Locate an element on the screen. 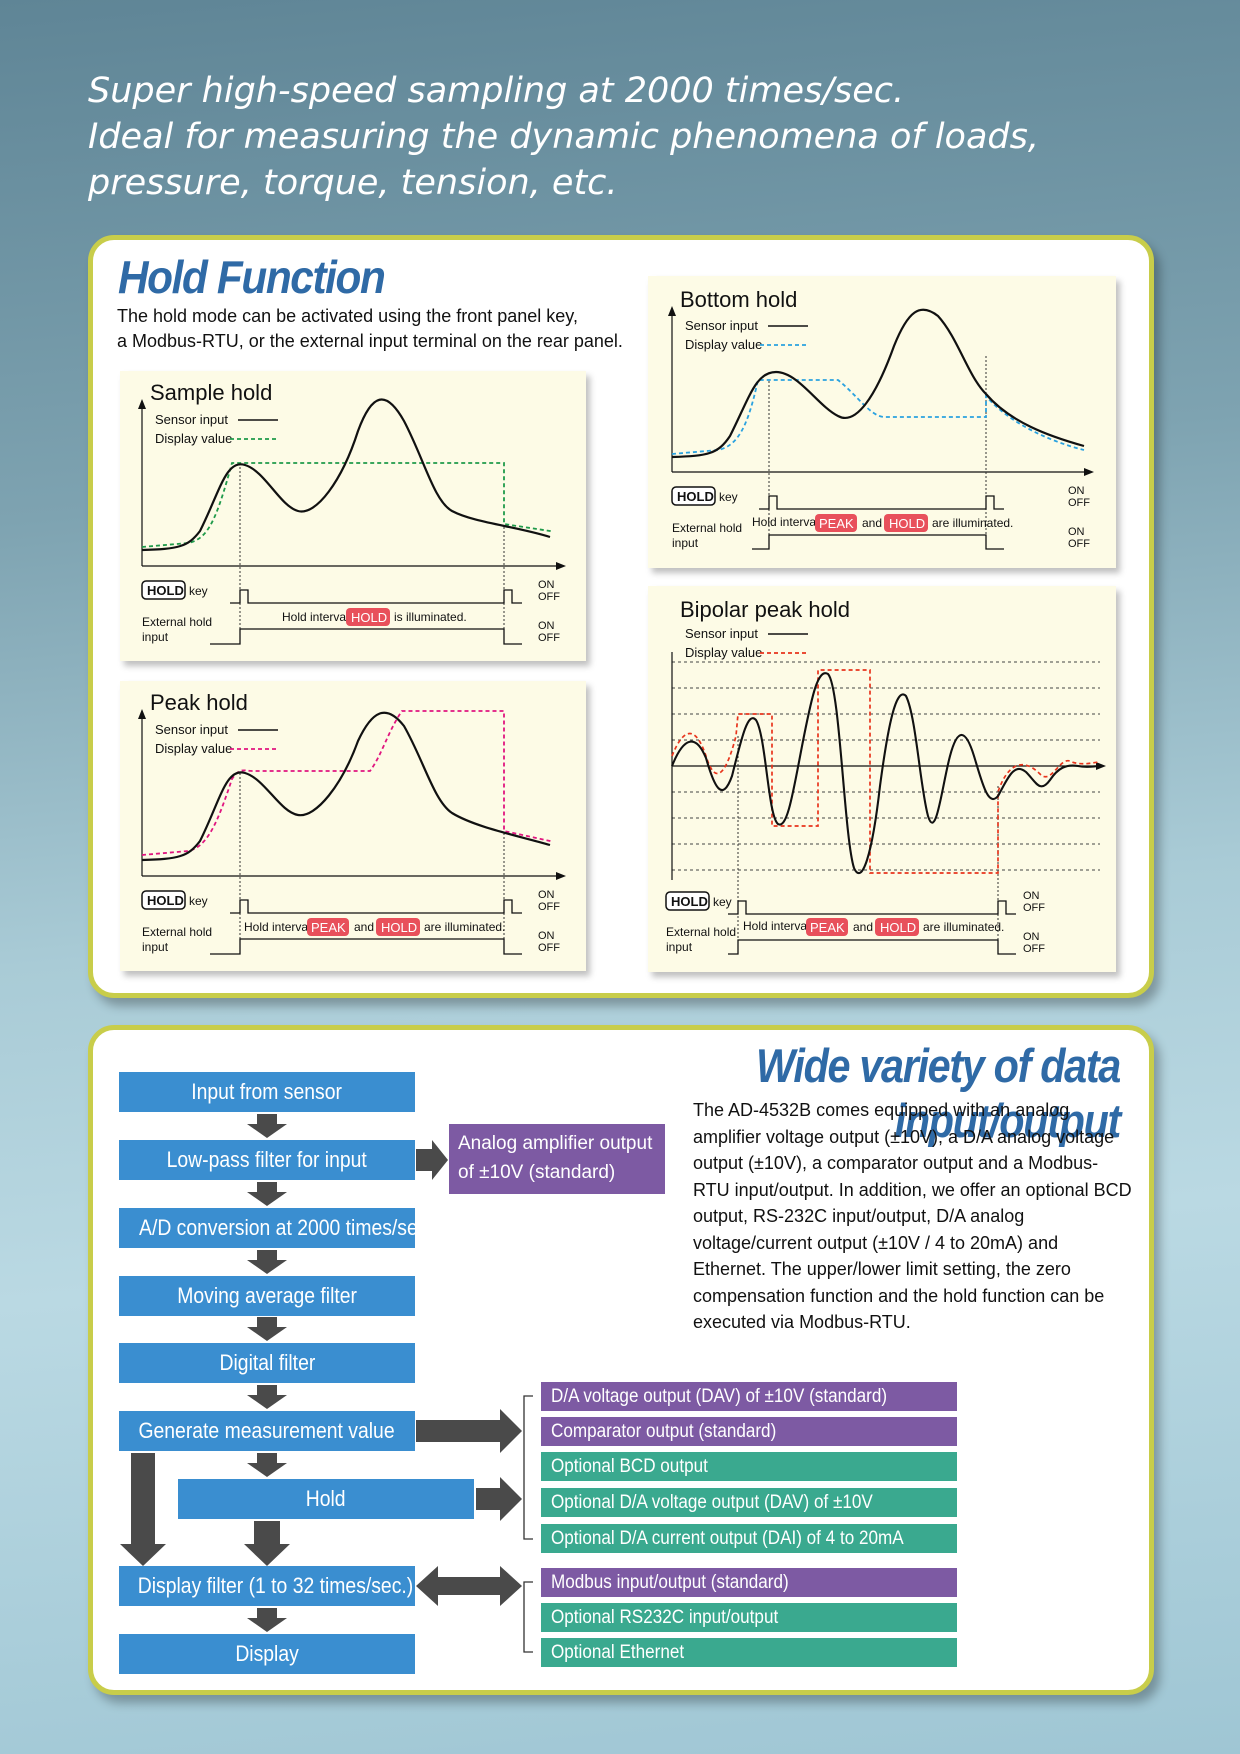 The height and width of the screenshot is (1754, 1240). comms-modbus-standard: Modbus input/output (standard) is located at coordinates (749, 1582).